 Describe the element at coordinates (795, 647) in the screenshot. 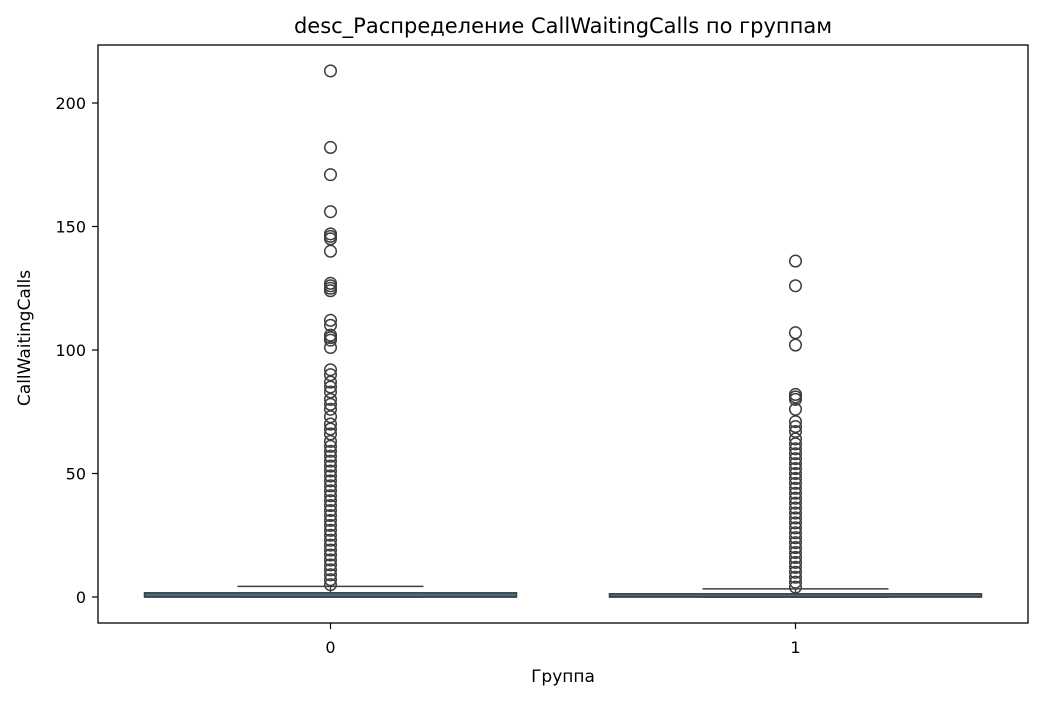

I see `x-tick-label: 1` at that location.